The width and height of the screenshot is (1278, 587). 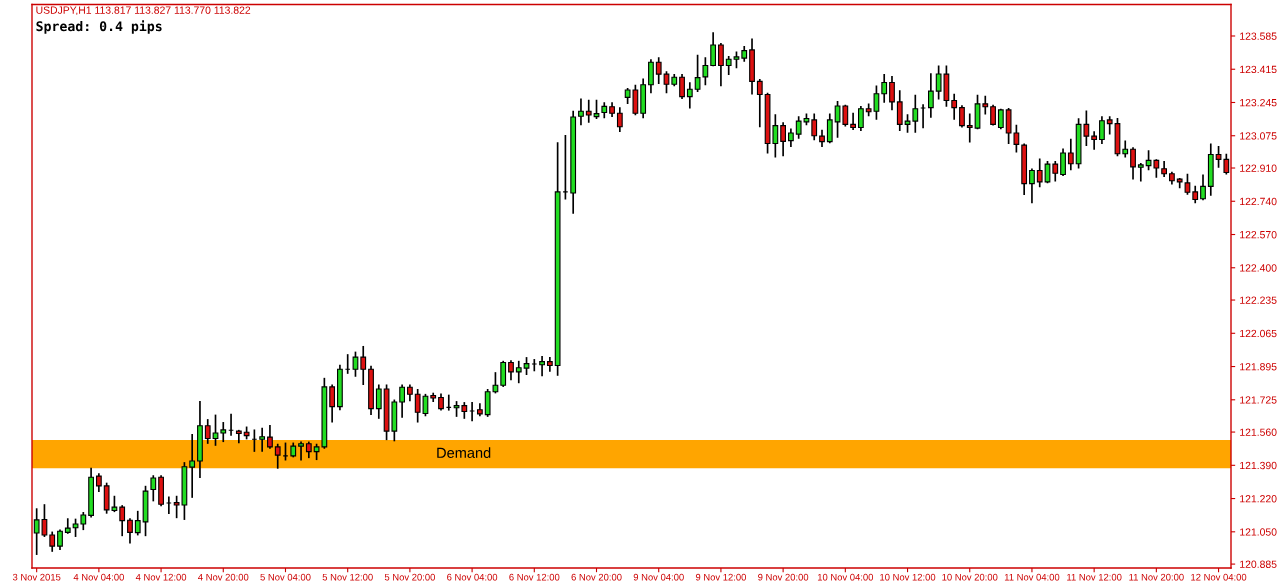 What do you see at coordinates (143, 11) in the screenshot?
I see `chart-title: USDJPY,H1 113.817 113.827 113.770 113.822` at bounding box center [143, 11].